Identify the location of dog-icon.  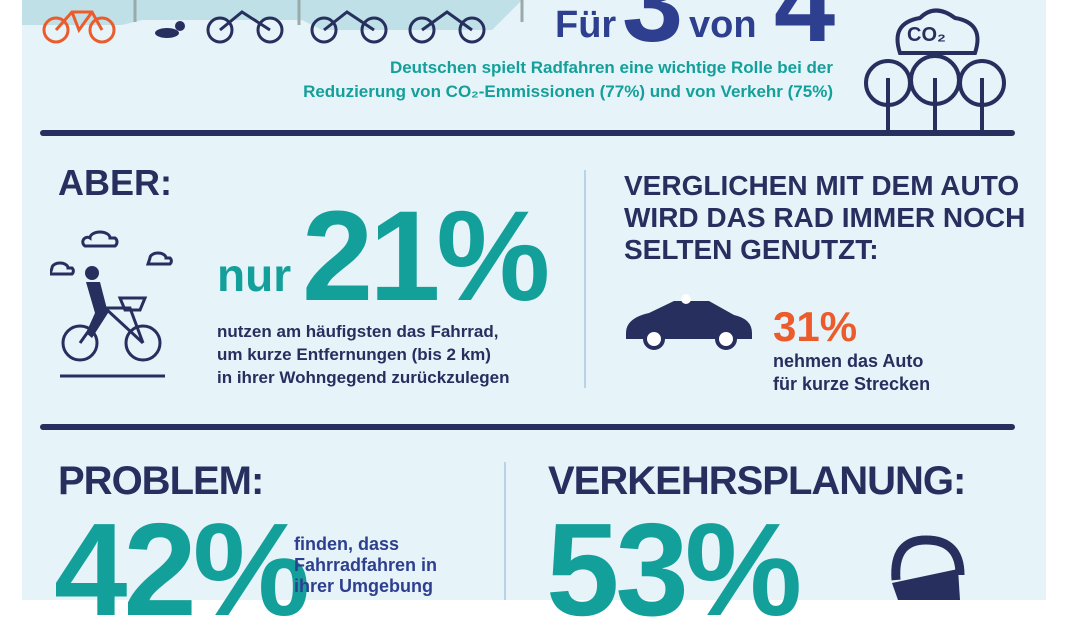
(170, 29).